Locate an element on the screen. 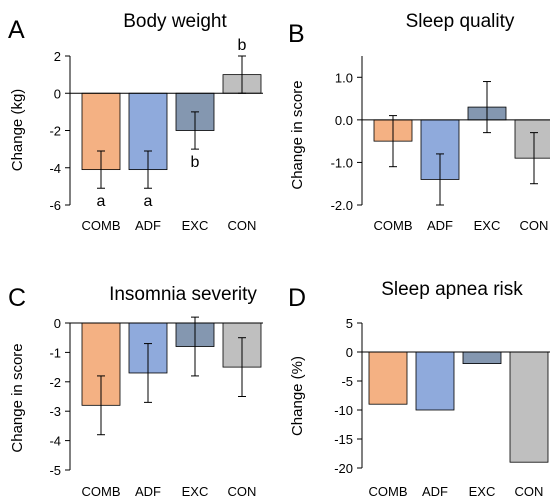 The width and height of the screenshot is (550, 504). y-tick-label: 2 is located at coordinates (57, 56).